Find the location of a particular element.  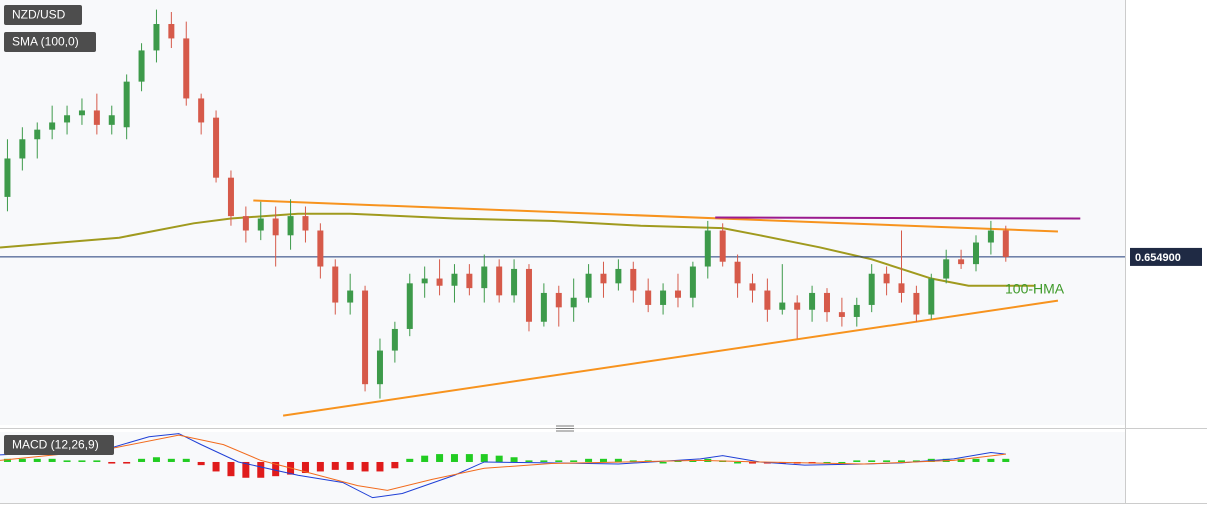

last-price-box is located at coordinates (1166, 256).